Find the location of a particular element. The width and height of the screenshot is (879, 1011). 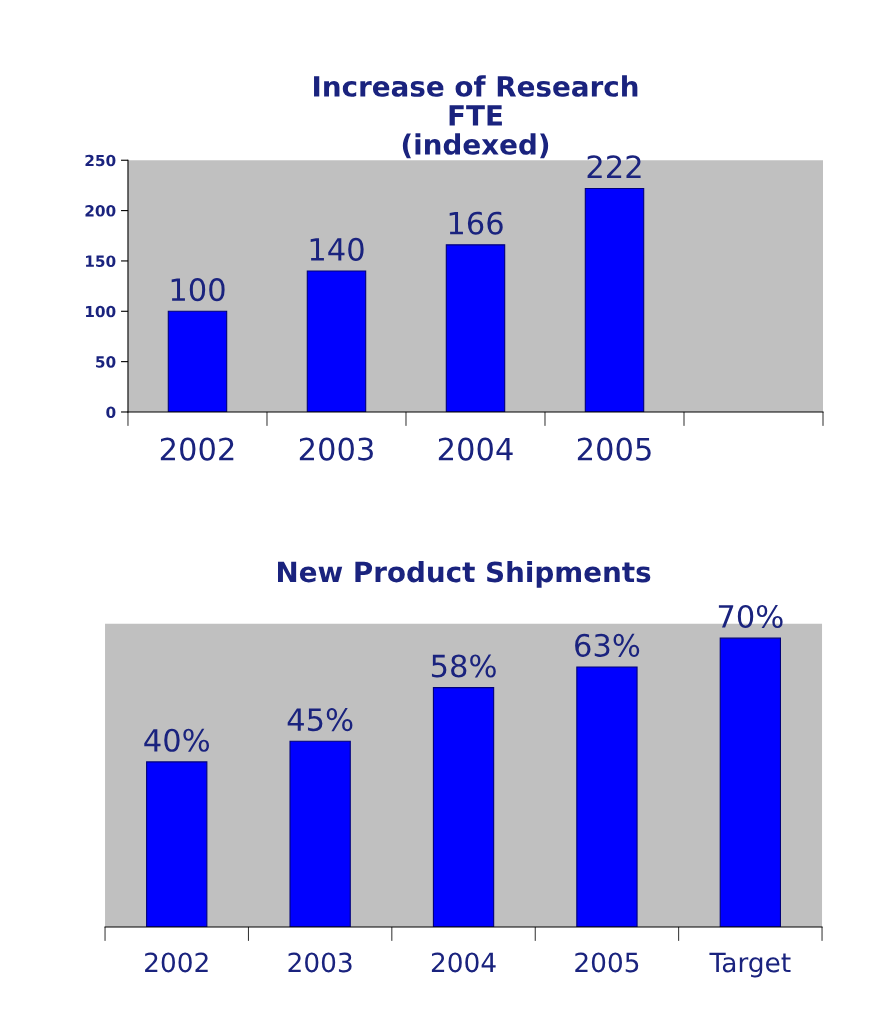

y-tick-label: 50 is located at coordinates (106, 362).